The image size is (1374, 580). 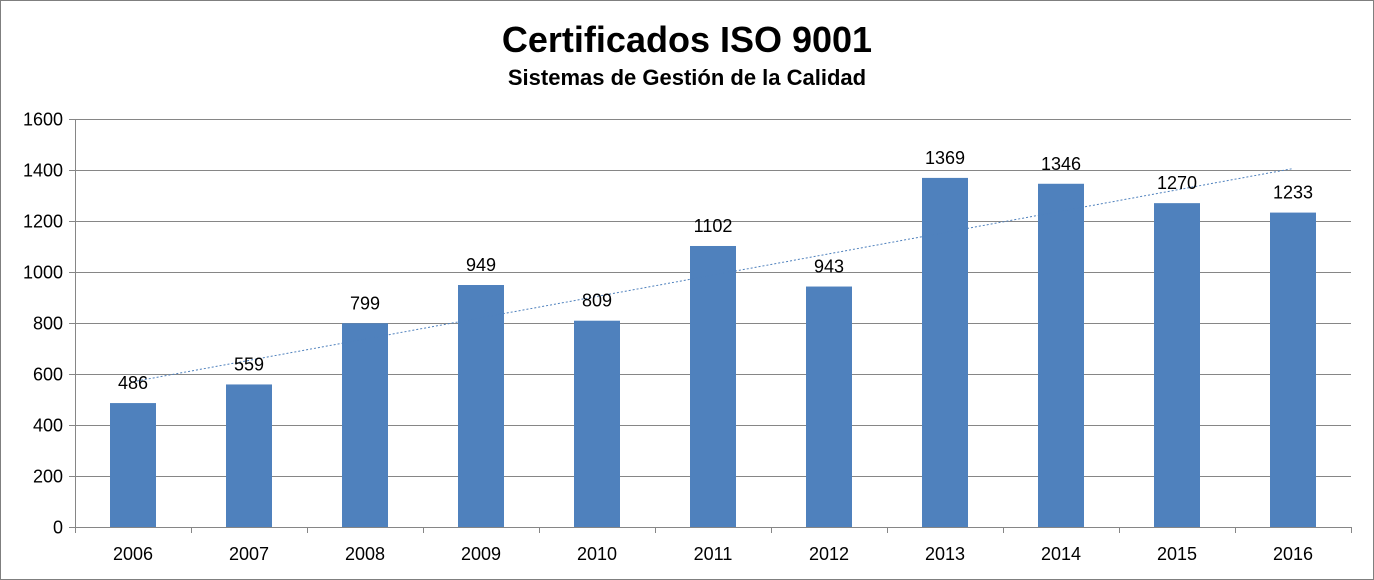 What do you see at coordinates (945, 158) in the screenshot?
I see `data-label: 1369` at bounding box center [945, 158].